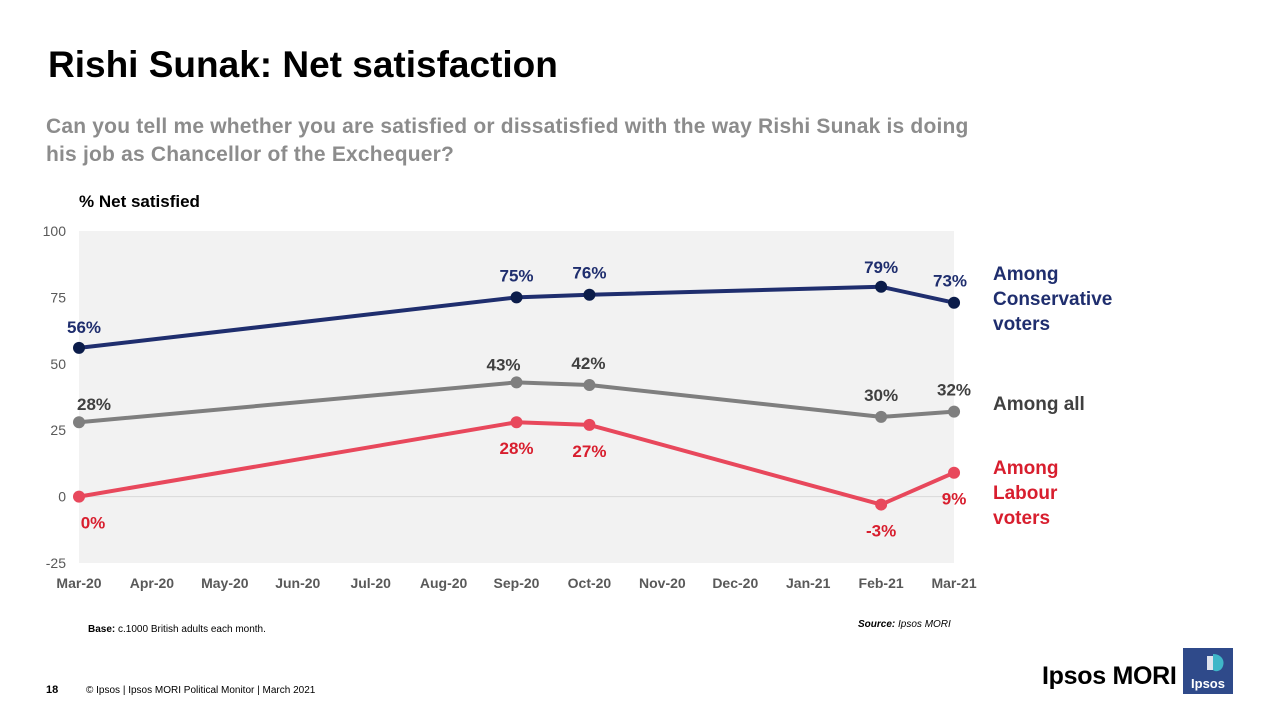 The image size is (1280, 720). Describe the element at coordinates (881, 395) in the screenshot. I see `data-label-all: 30%` at that location.